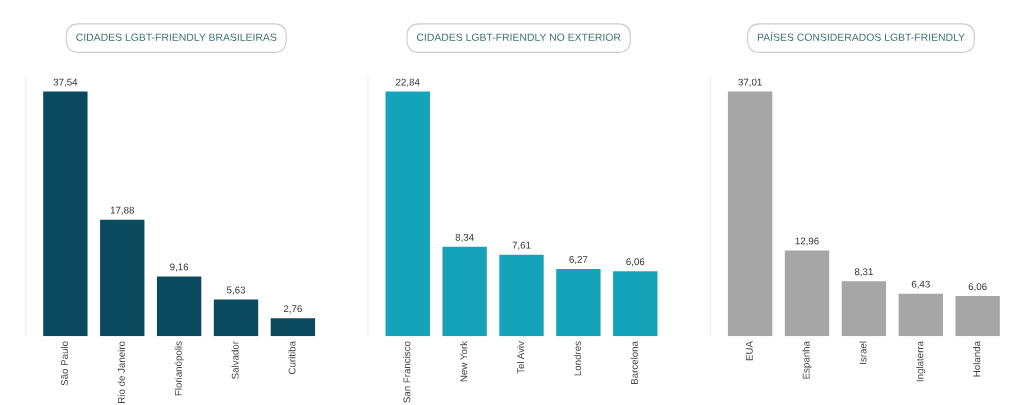  Describe the element at coordinates (408, 82) in the screenshot. I see `data-label: 22,84` at that location.